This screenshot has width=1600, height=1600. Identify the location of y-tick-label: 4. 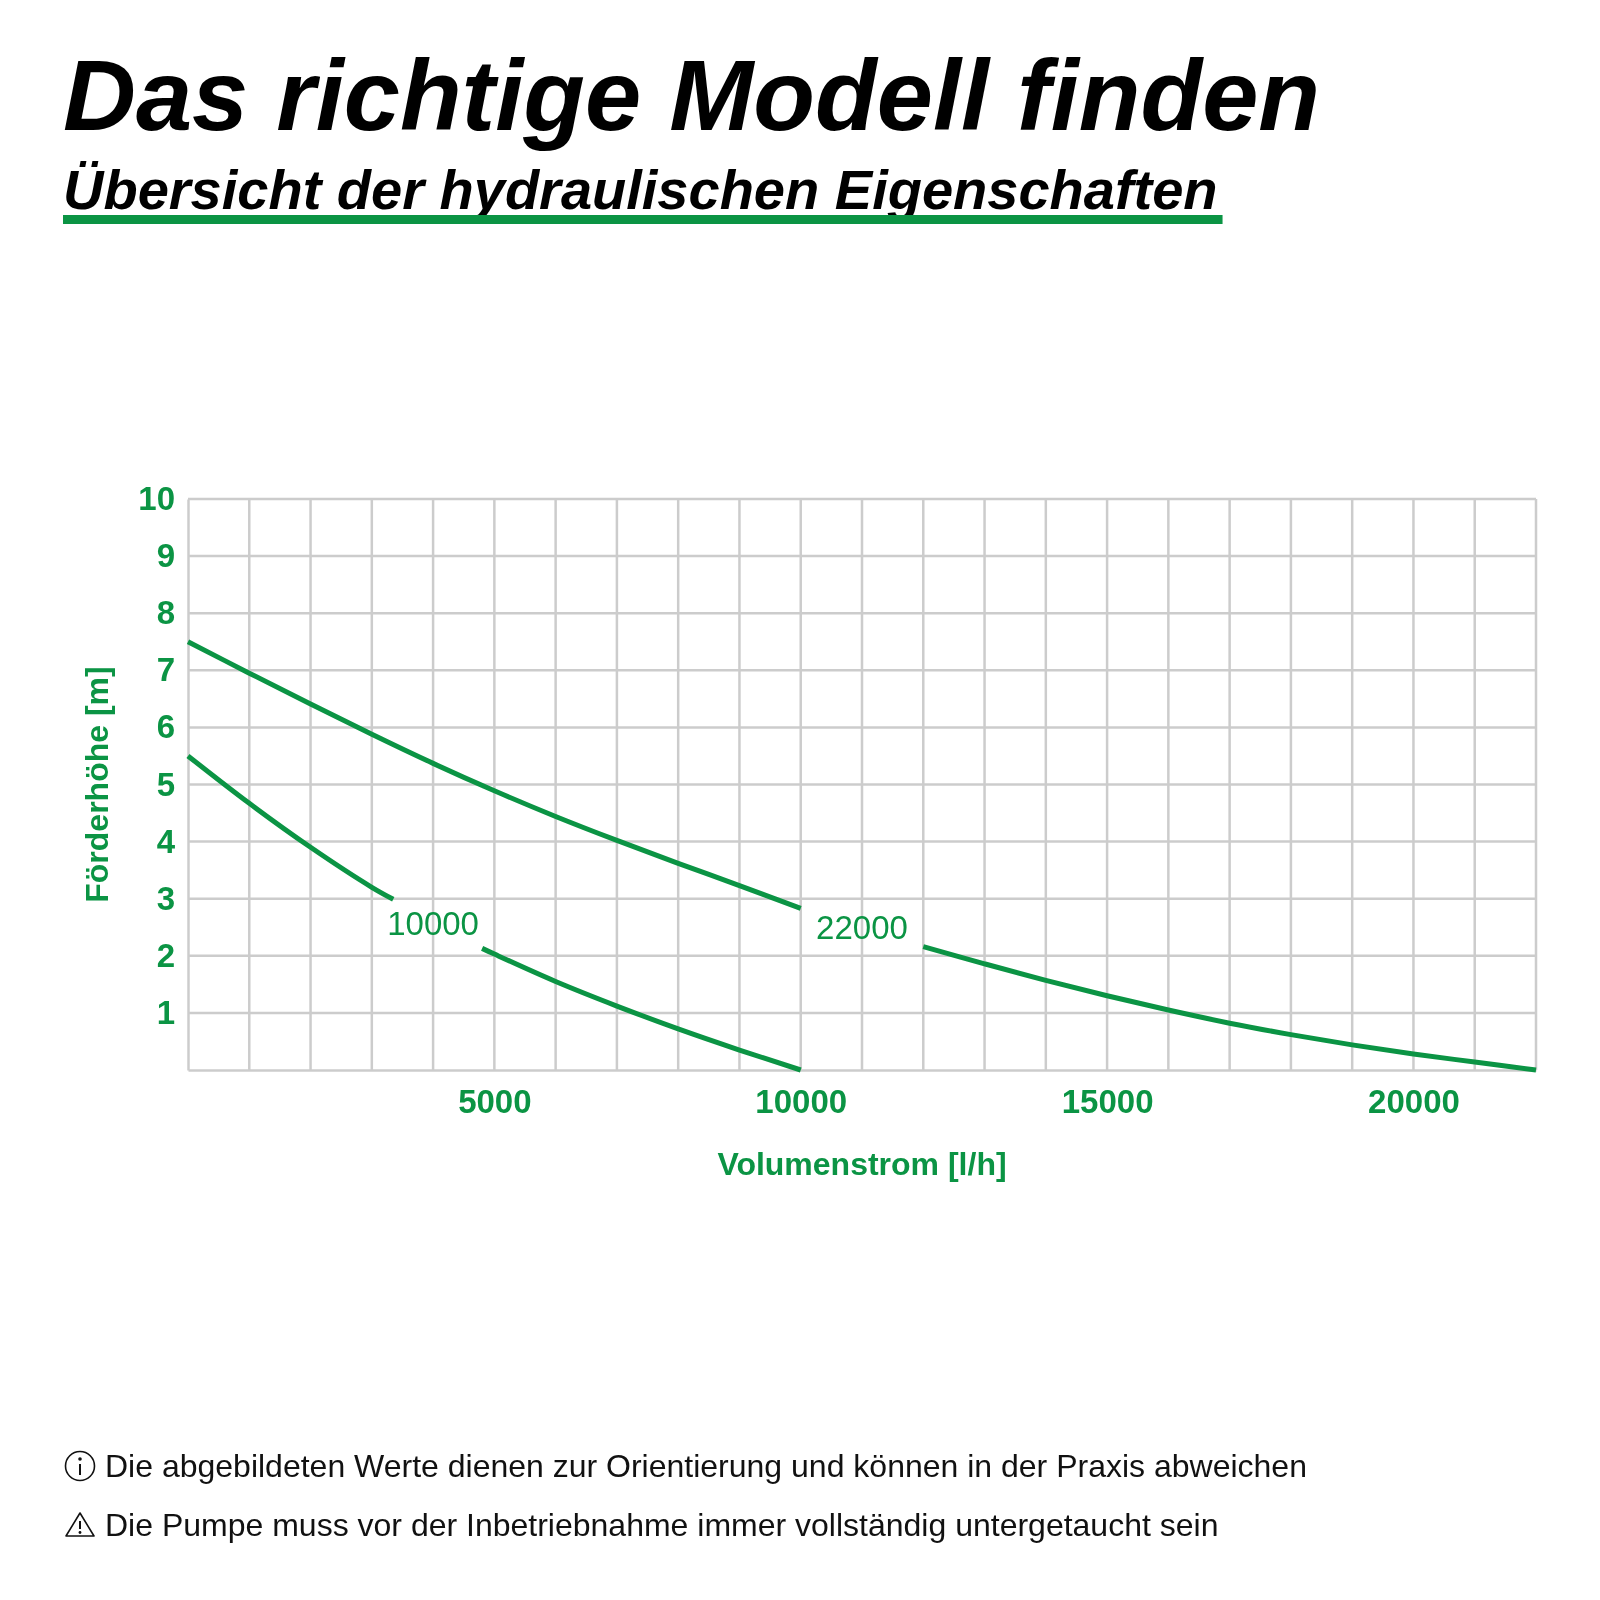
(166, 841).